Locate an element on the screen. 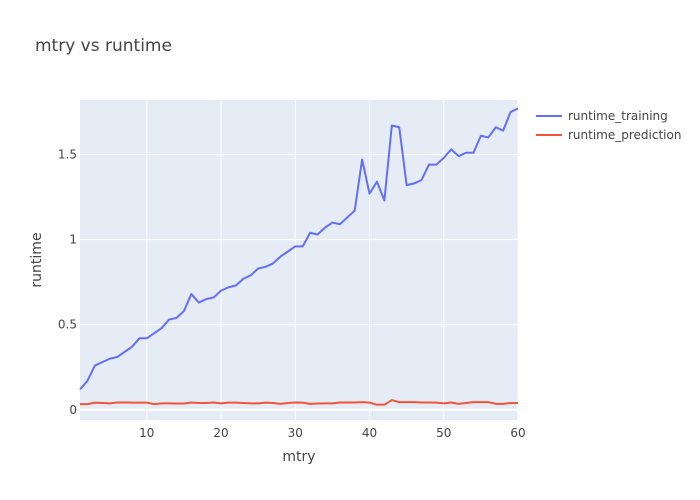 This screenshot has width=700, height=500. legend-item-prediction: runtime_prediction is located at coordinates (608, 135).